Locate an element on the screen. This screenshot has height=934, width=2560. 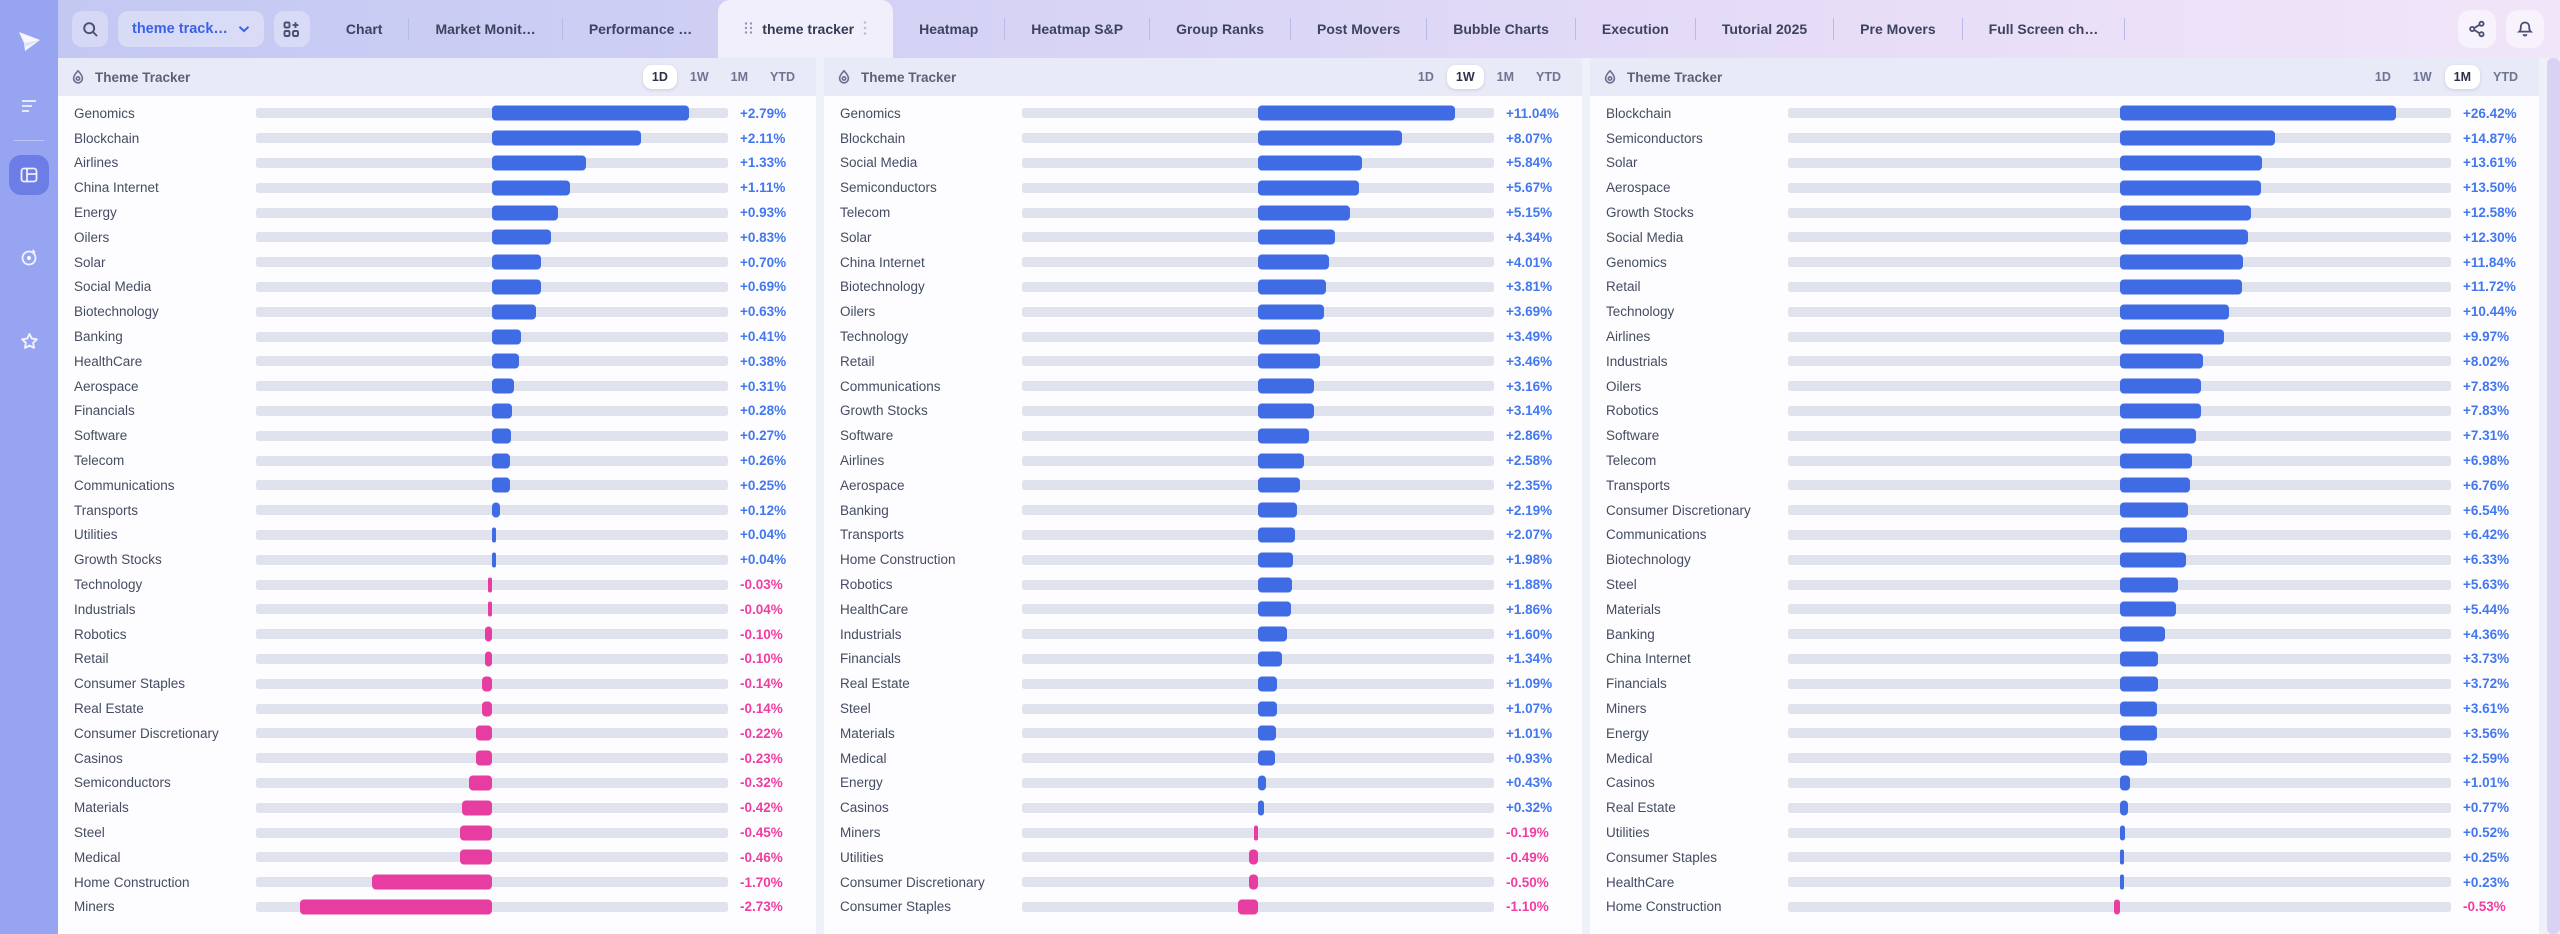
tab-options-icon is located at coordinates (865, 29).